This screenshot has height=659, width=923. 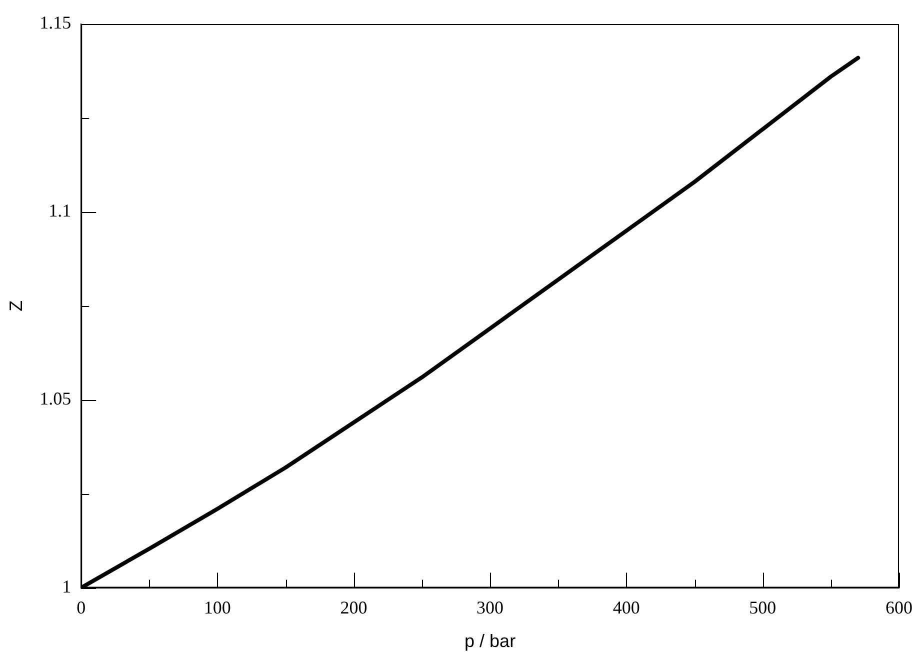 I want to click on x-tick-label: 300, so click(x=490, y=607).